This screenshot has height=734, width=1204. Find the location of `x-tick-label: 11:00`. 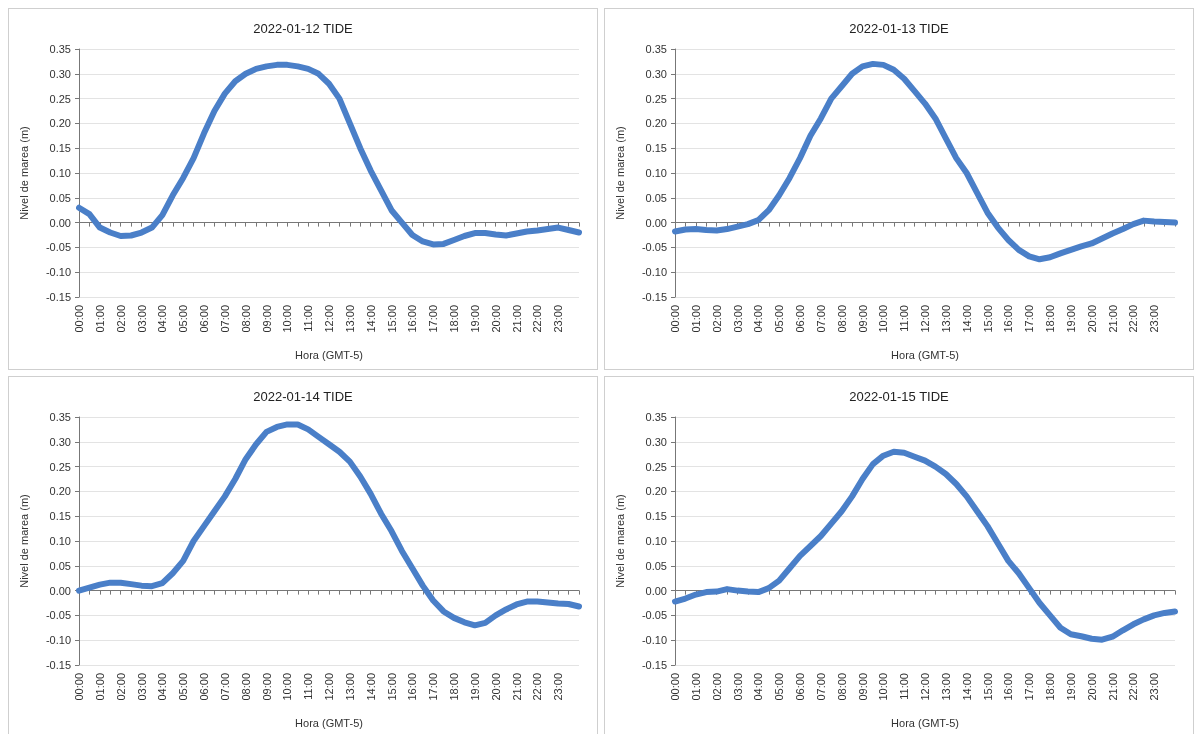

x-tick-label: 11:00 is located at coordinates (308, 686).